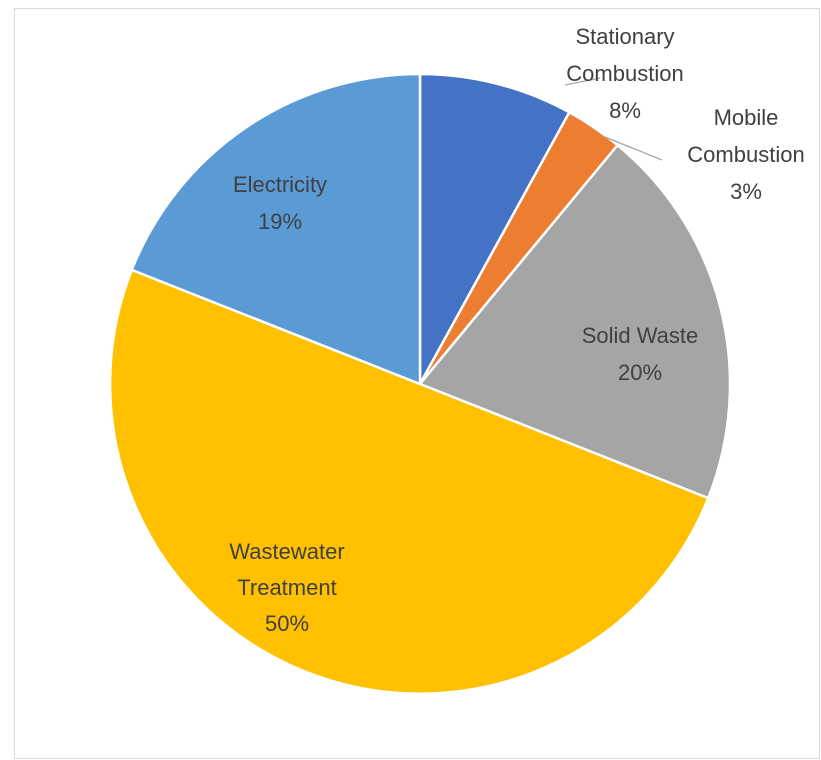  I want to click on data-label-name-wastewater-treatment-line-2: Treatment, so click(286, 587).